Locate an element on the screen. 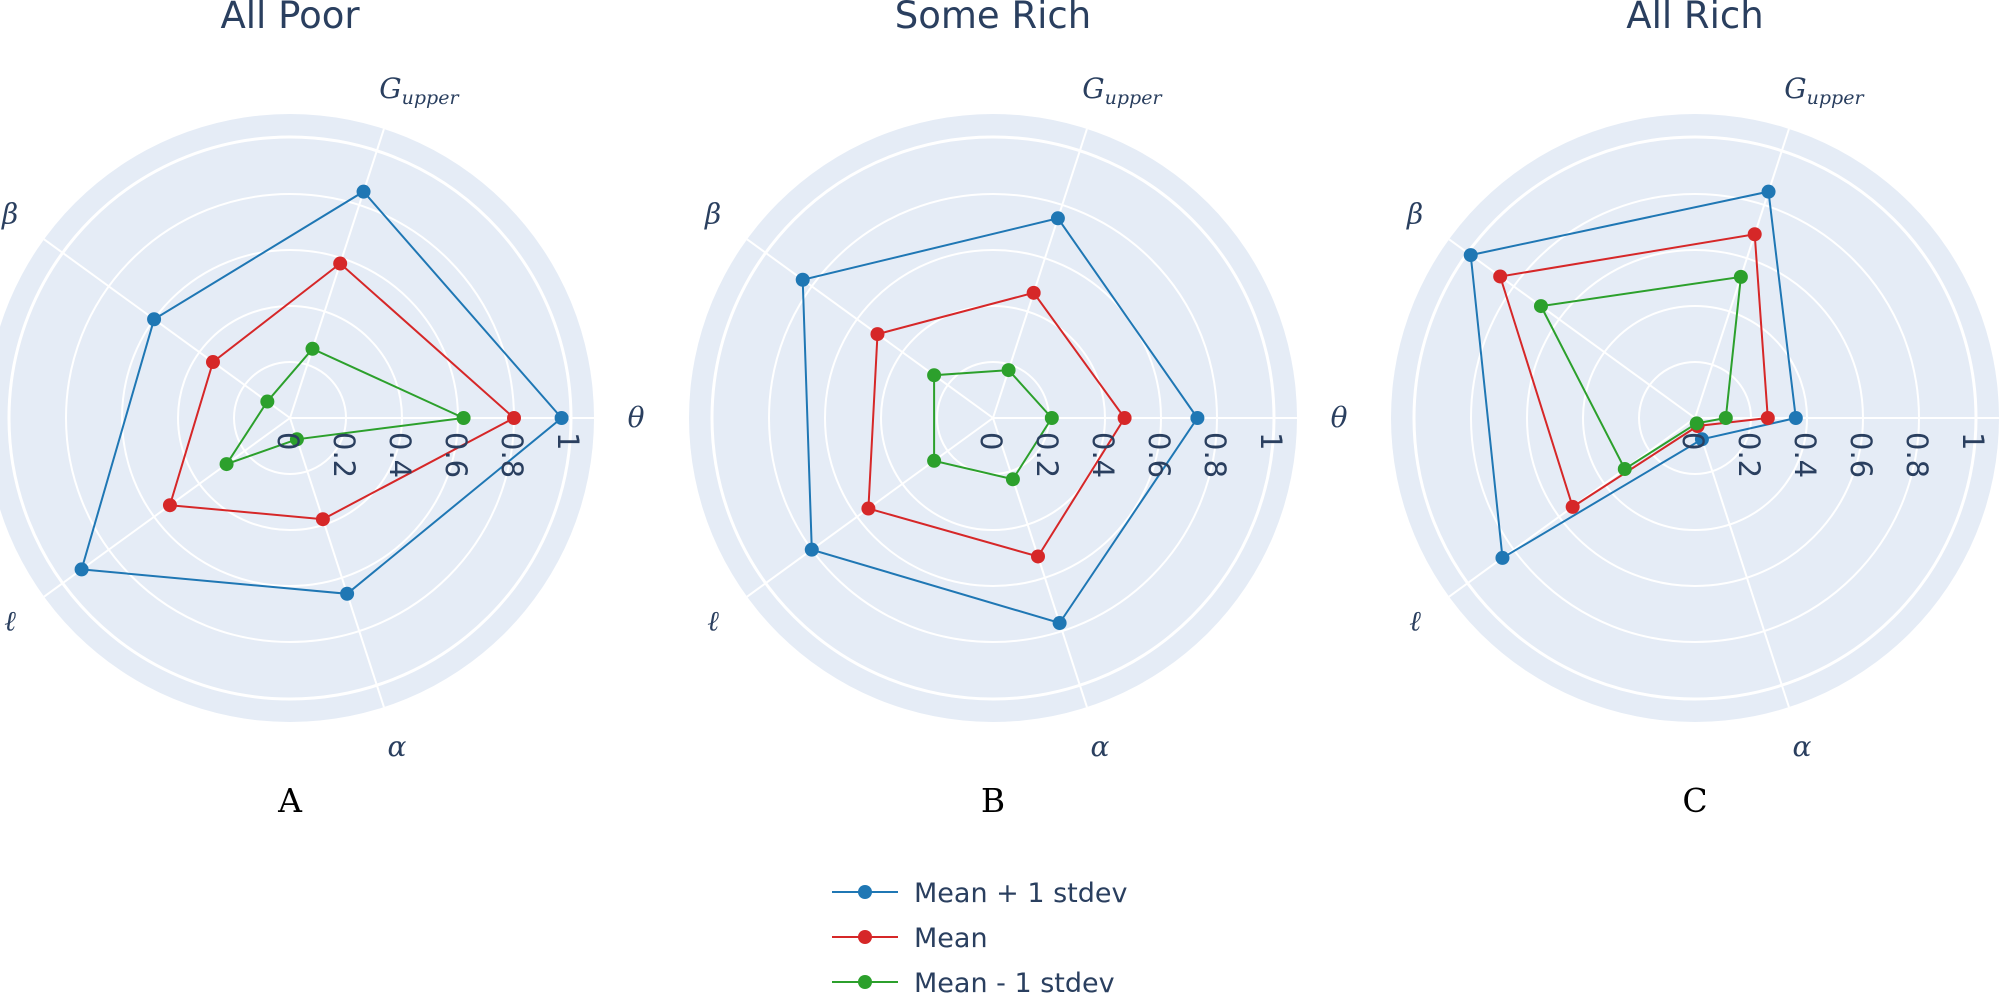  chart-title: All Poor is located at coordinates (290, 18).